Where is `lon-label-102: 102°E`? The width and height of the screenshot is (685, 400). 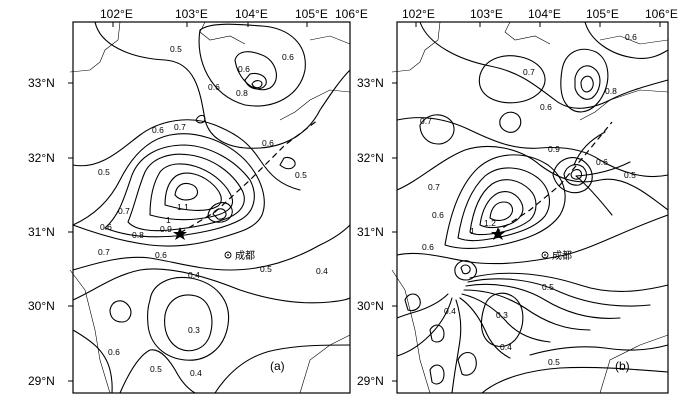 lon-label-102: 102°E is located at coordinates (418, 14).